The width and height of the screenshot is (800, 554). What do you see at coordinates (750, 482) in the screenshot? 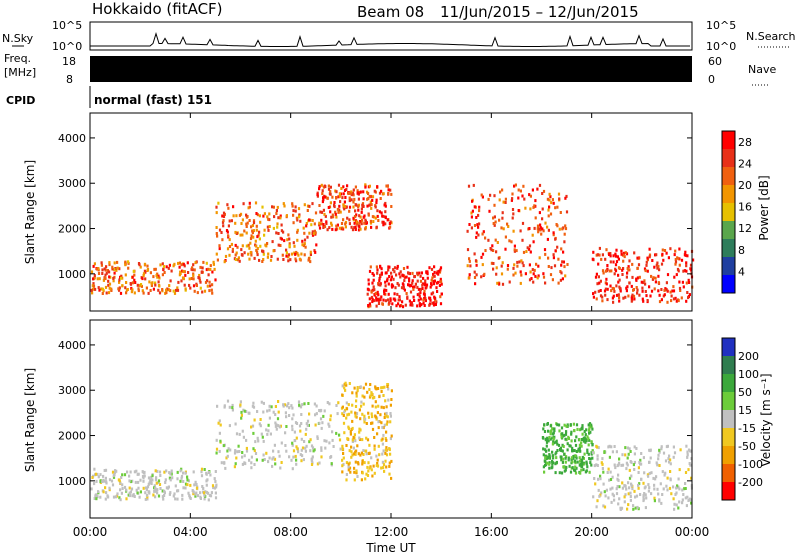
I see `colorbar-tick-label: -200` at bounding box center [750, 482].